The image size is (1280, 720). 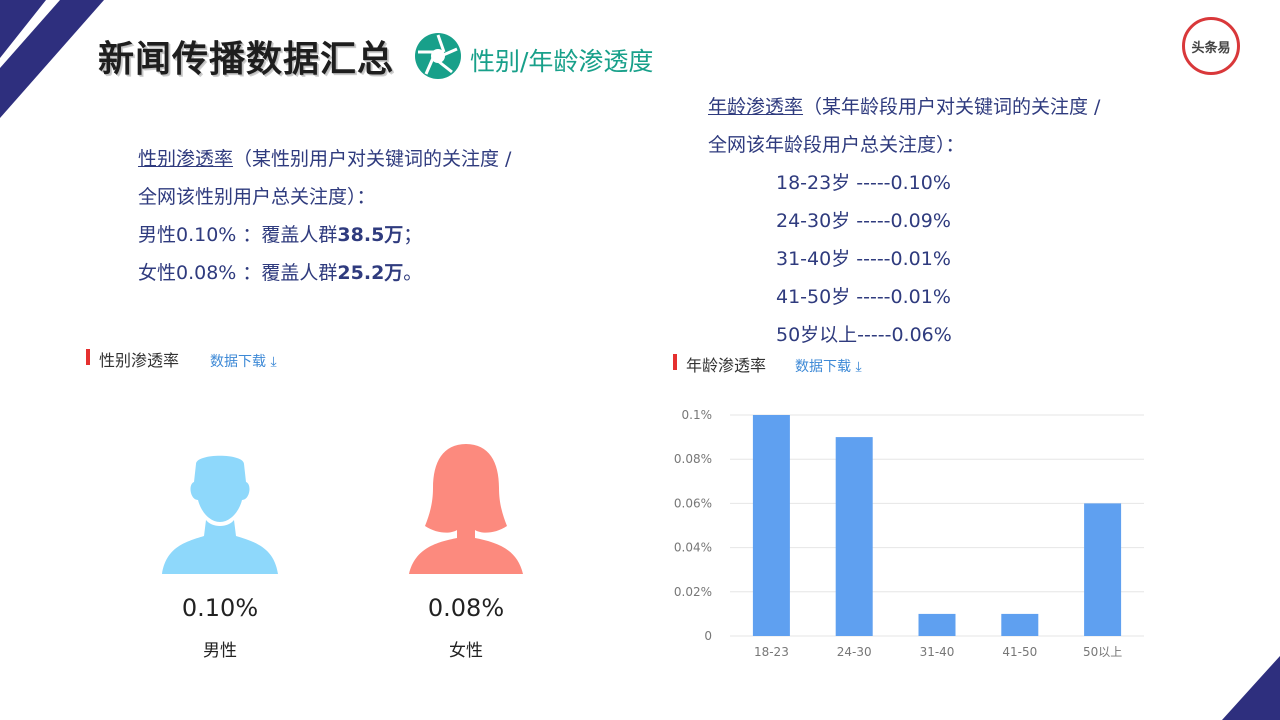 I want to click on gender-download-link: 数据下载 ⤓, so click(x=243, y=361).